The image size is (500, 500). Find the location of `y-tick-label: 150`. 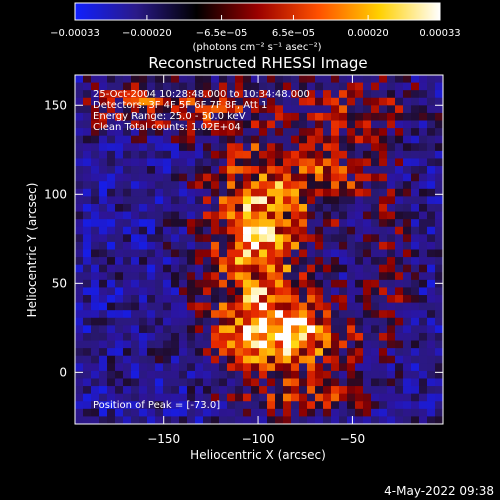

y-tick-label: 150 is located at coordinates (55, 105).